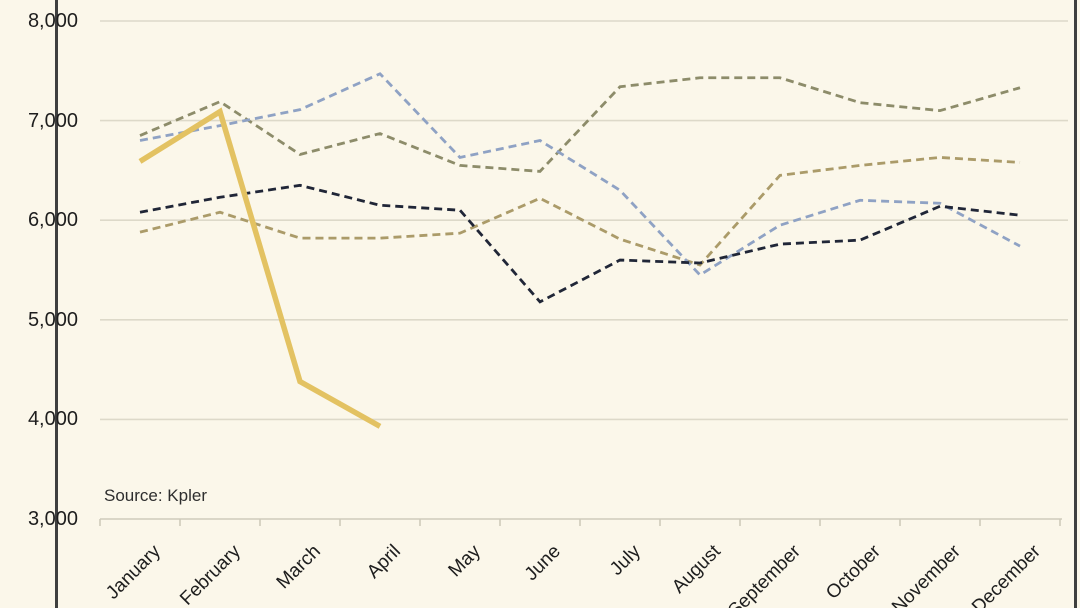 This screenshot has height=608, width=1080. What do you see at coordinates (580, 124) in the screenshot?
I see `series-olive-dashed` at bounding box center [580, 124].